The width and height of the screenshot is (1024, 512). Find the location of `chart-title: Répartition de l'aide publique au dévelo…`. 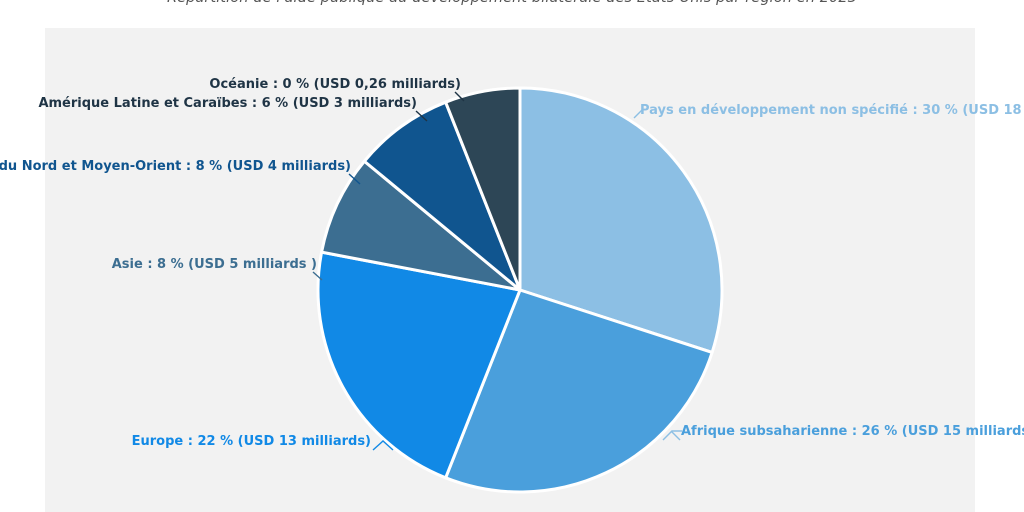

chart-title: Répartition de l'aide publique au dévelo… is located at coordinates (512, 3).